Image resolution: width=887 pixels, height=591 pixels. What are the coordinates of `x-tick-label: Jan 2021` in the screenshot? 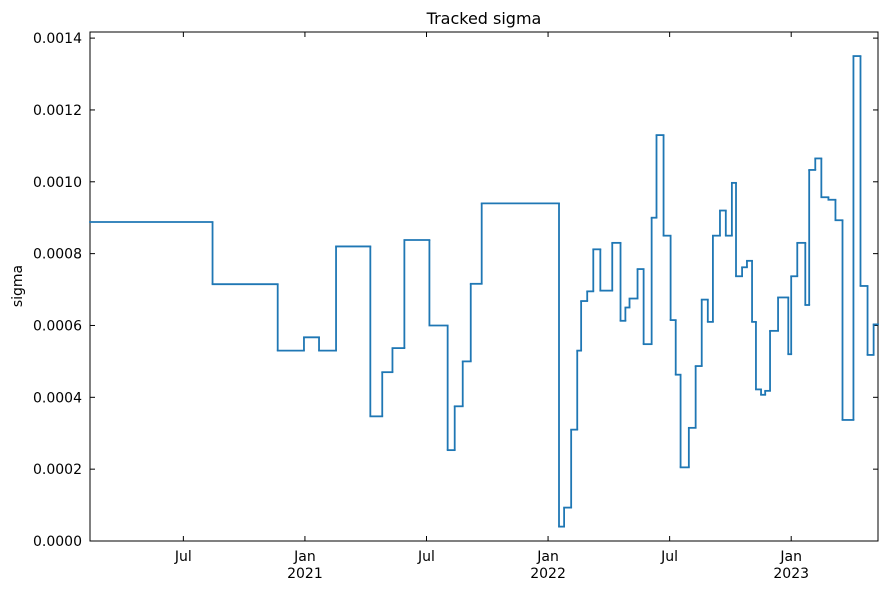 It's located at (305, 565).